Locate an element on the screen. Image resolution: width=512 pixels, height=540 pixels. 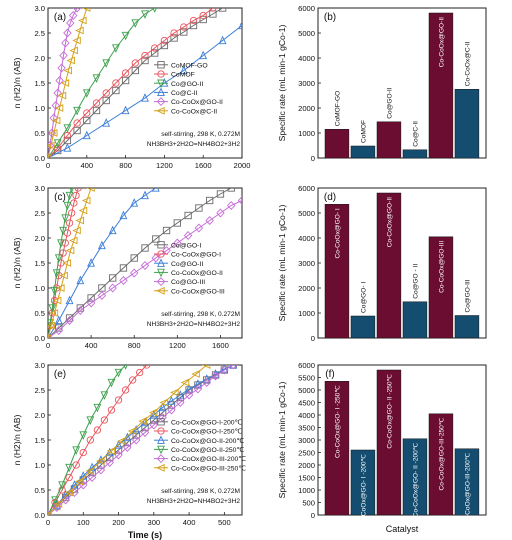
y-tick-label: 1.5 is located at coordinates (39, 440).